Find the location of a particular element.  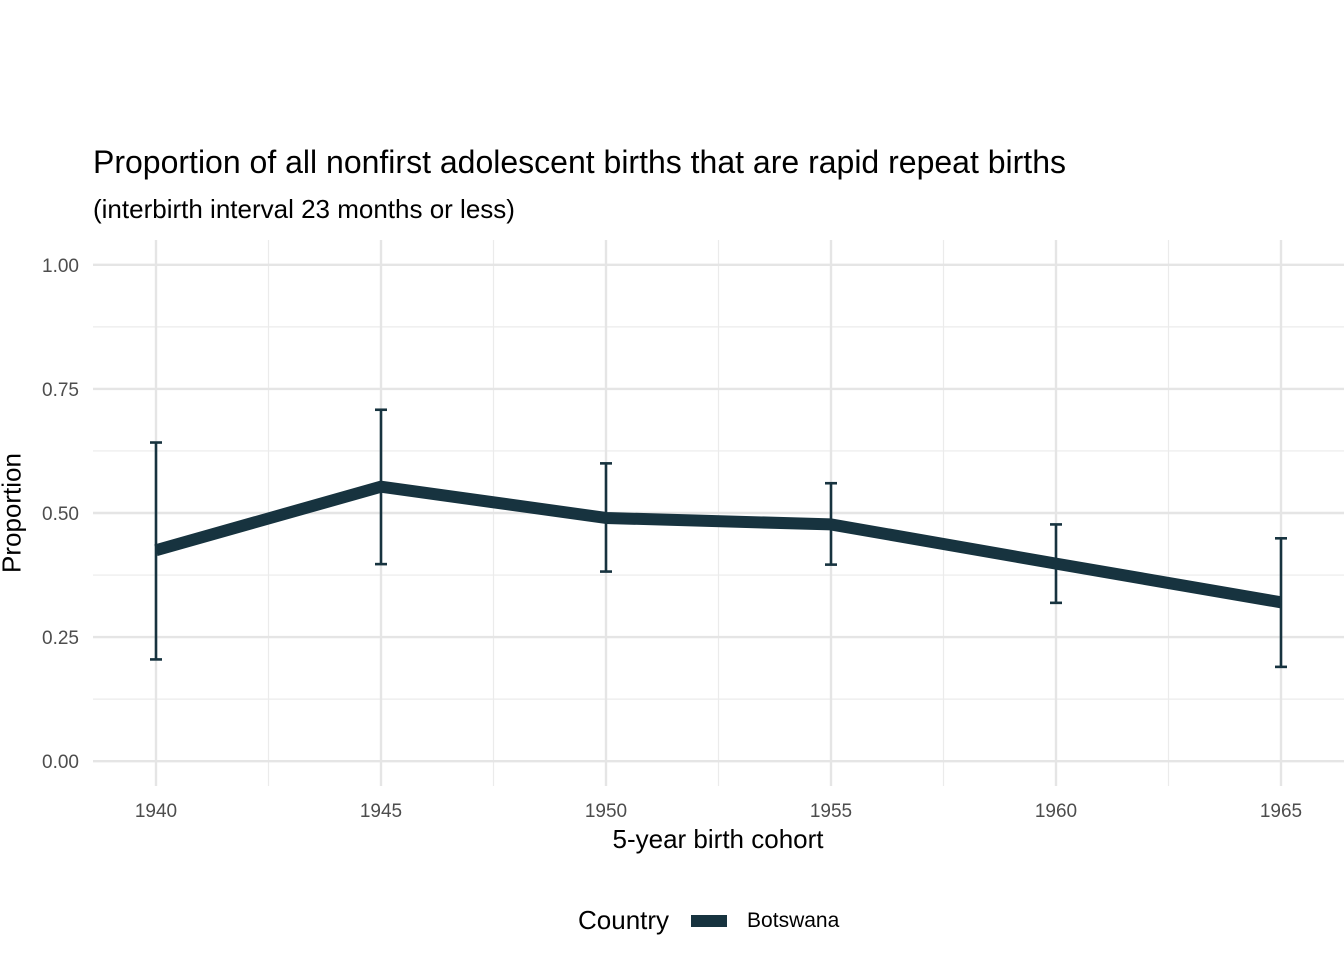

x-tick-label: 1950 is located at coordinates (606, 811).